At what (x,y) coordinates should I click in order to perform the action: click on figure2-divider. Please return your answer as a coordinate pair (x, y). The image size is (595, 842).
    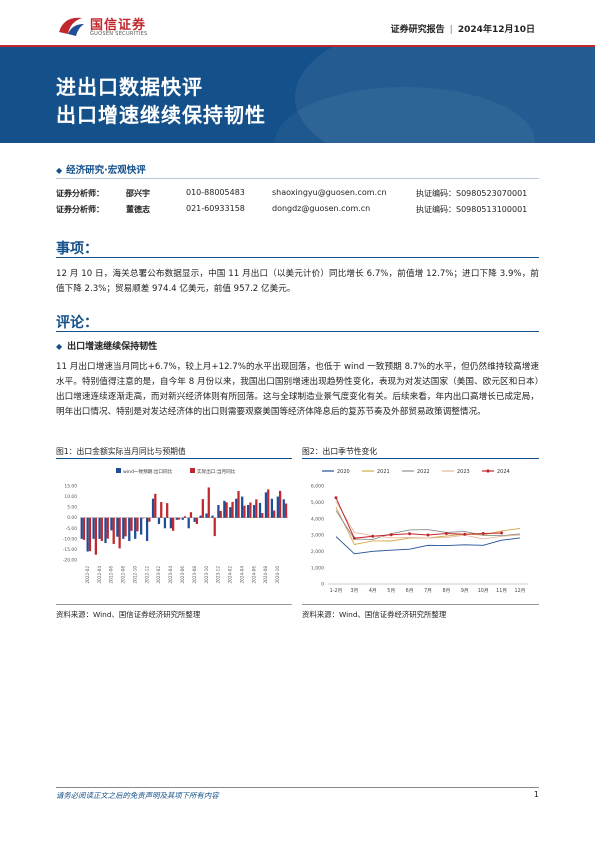
    Looking at the image, I should click on (420, 458).